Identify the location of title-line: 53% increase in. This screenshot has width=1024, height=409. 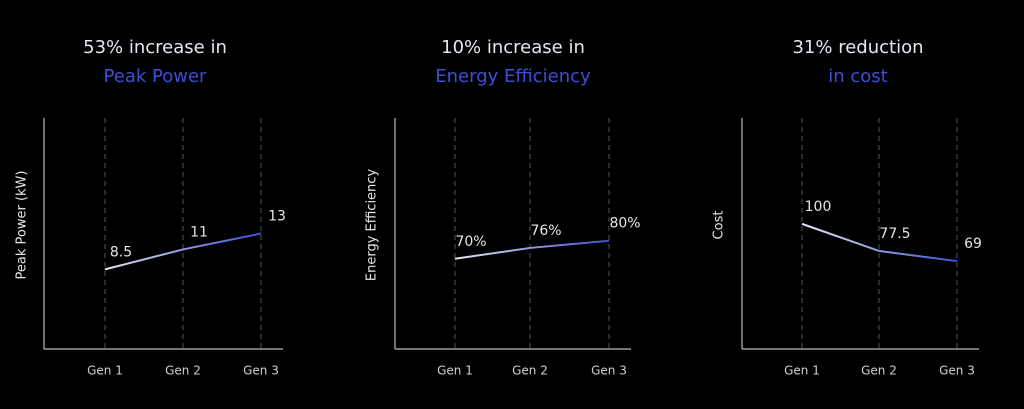
(155, 47).